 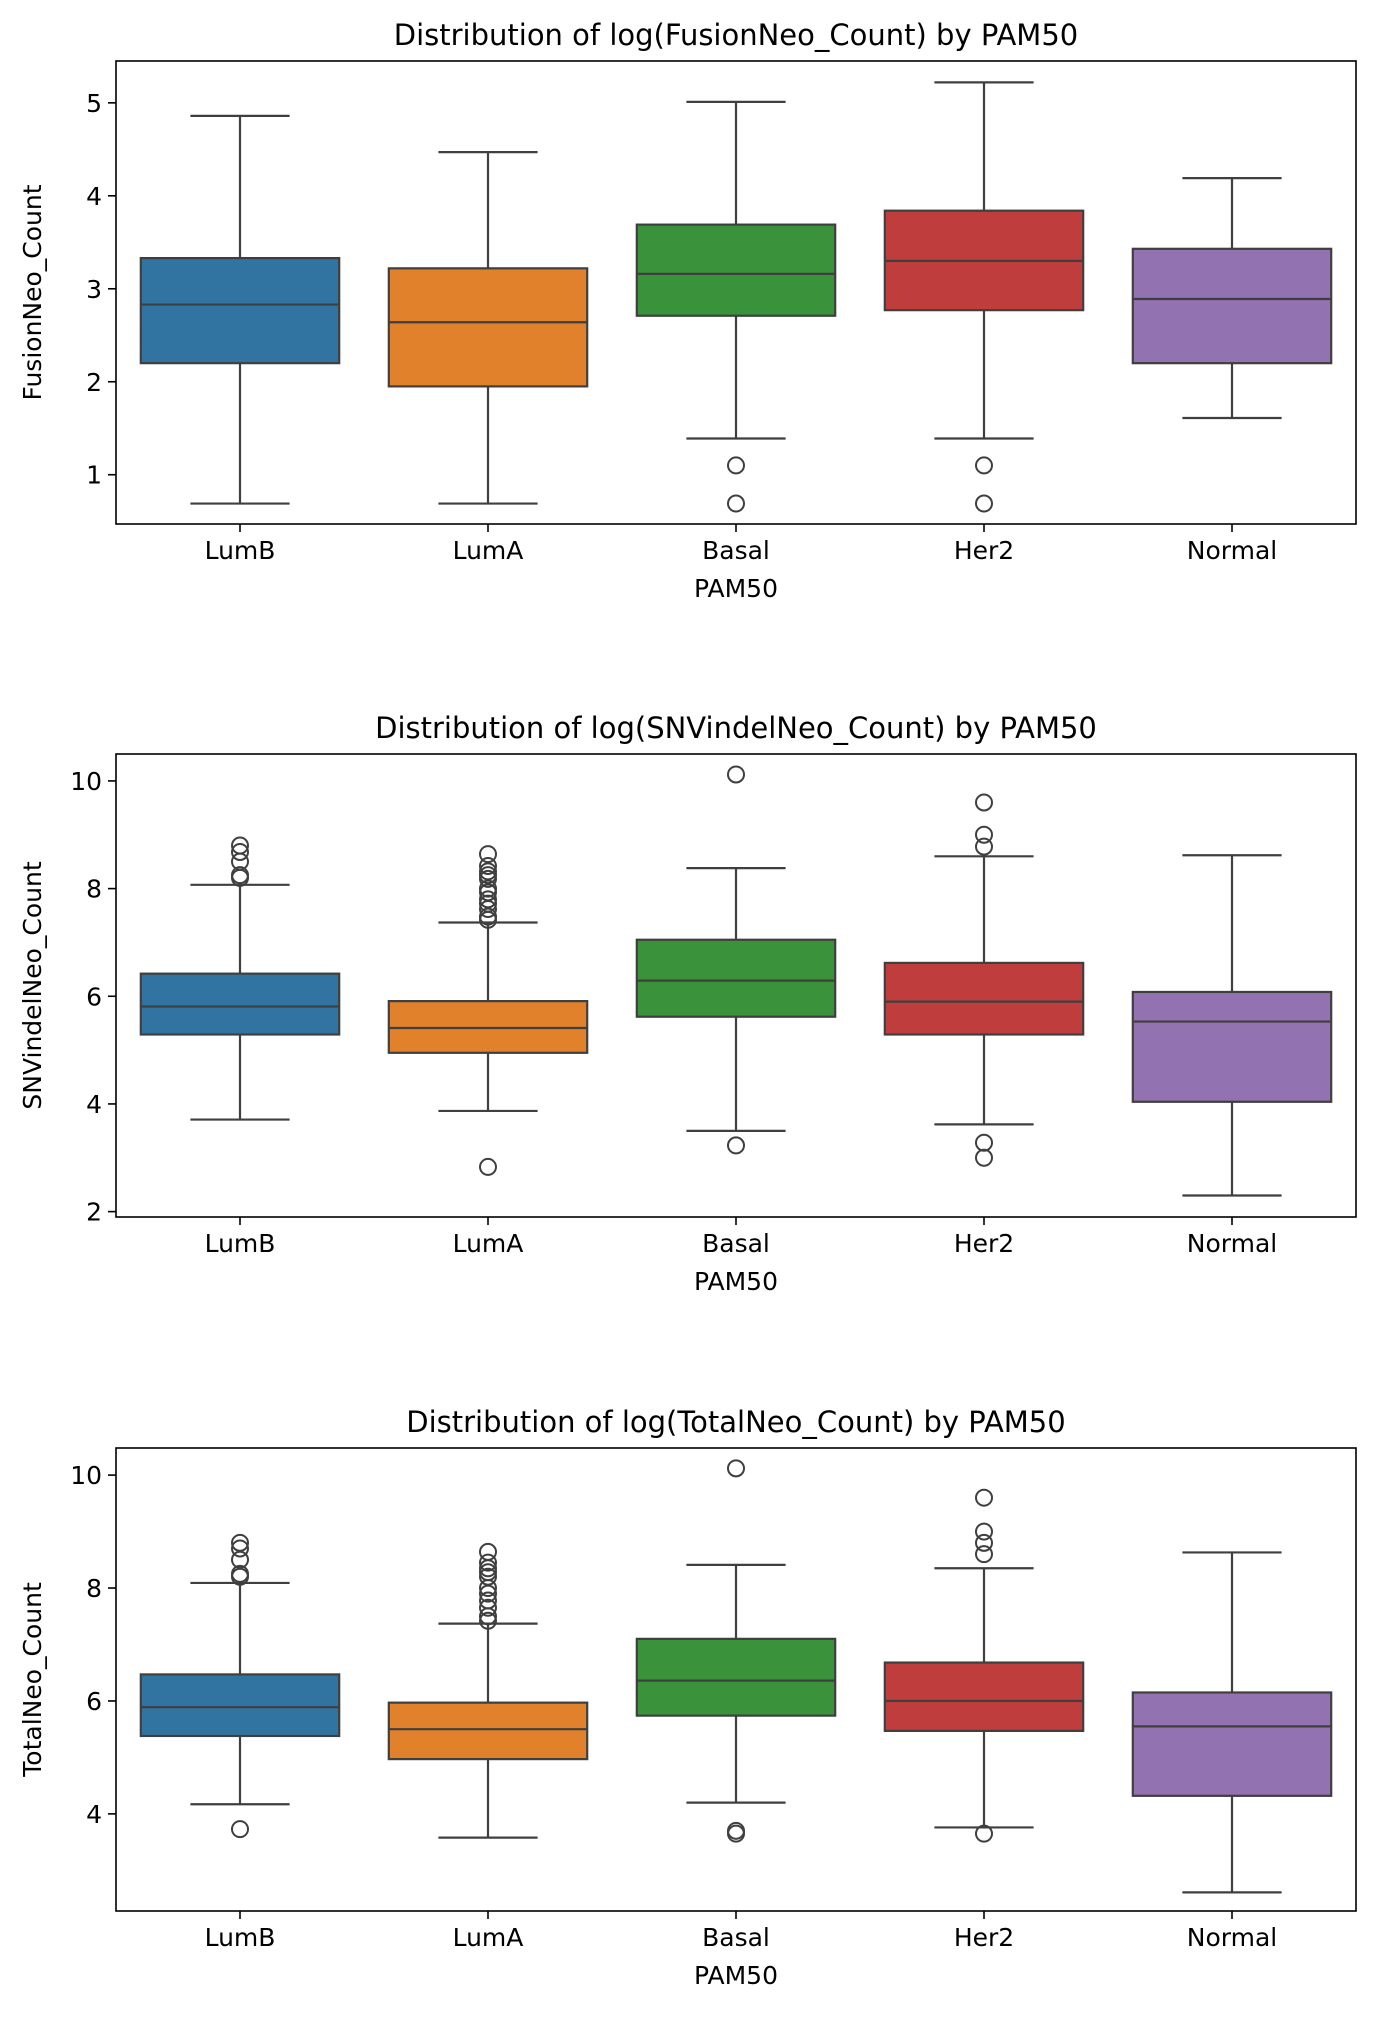 What do you see at coordinates (32, 985) in the screenshot?
I see `y-axis-label: SNVindelNeo_Count` at bounding box center [32, 985].